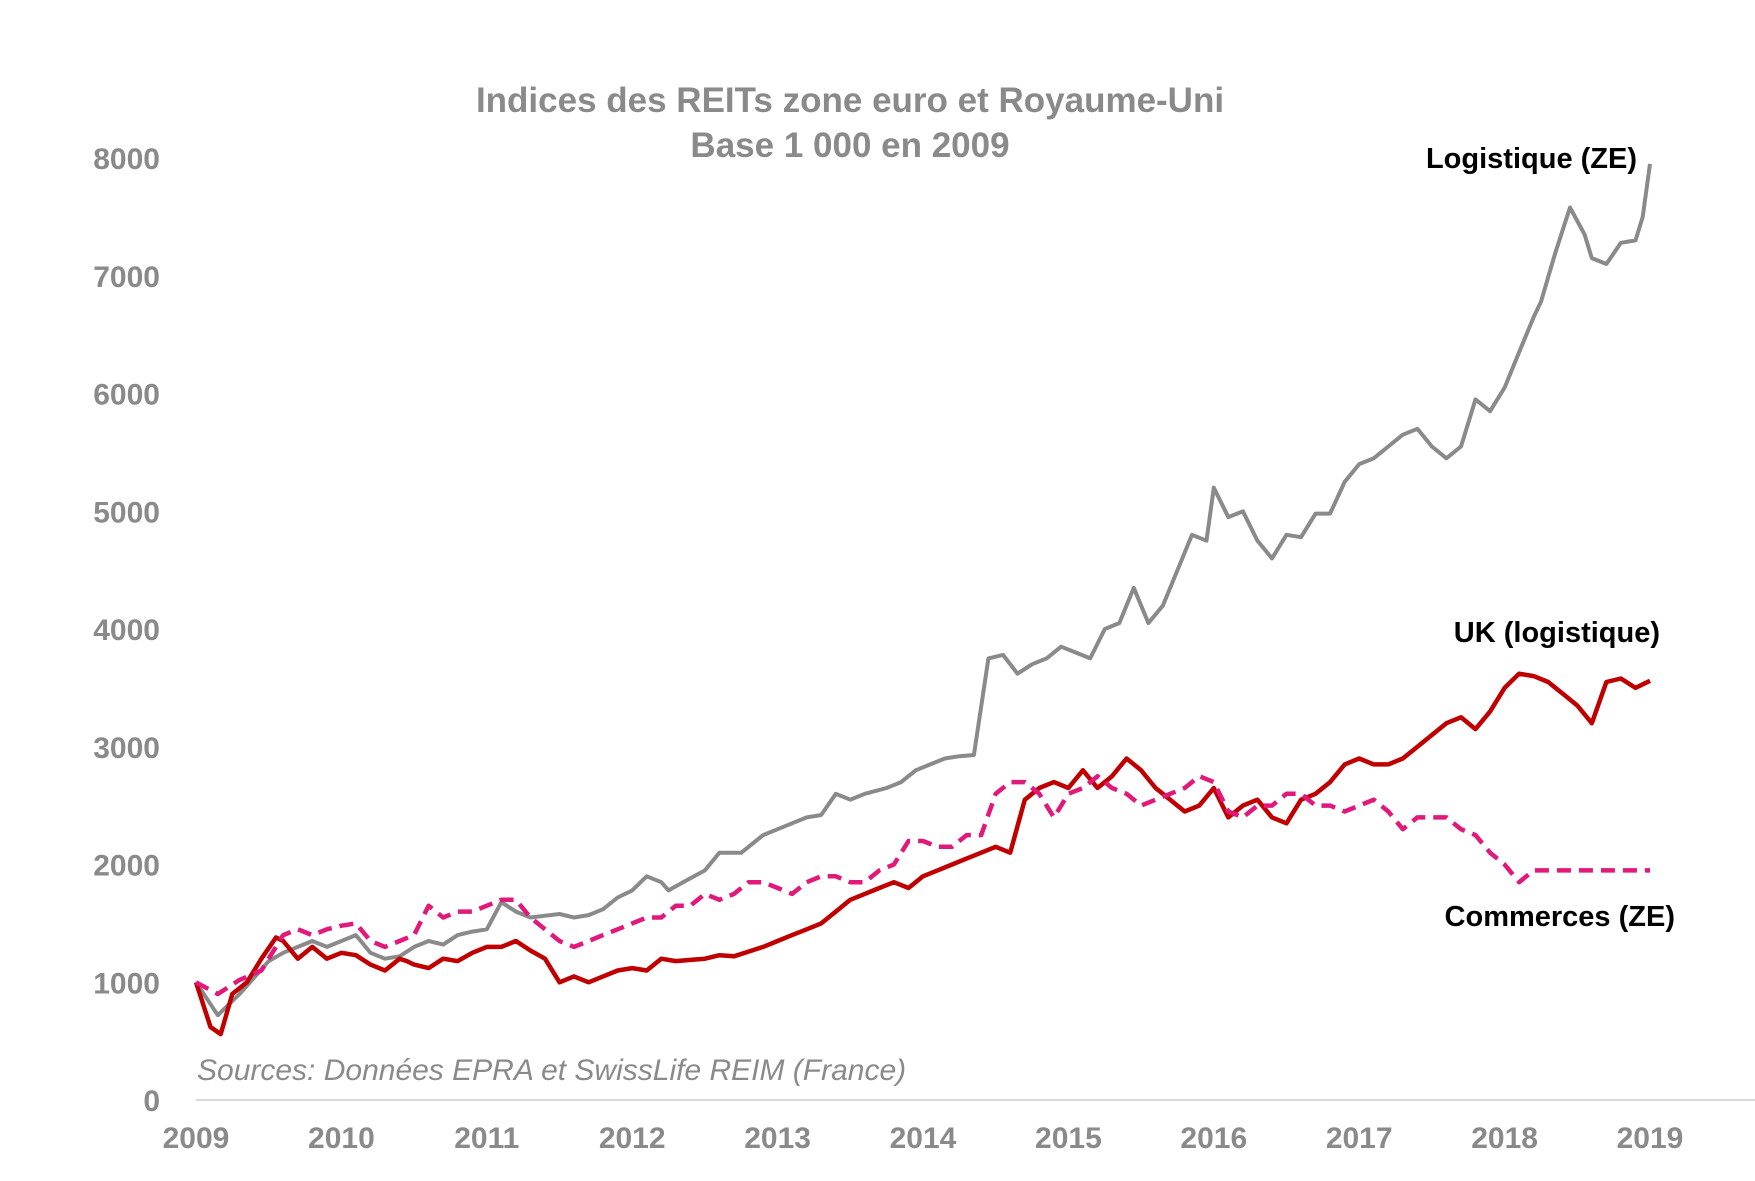 The height and width of the screenshot is (1181, 1755). Describe the element at coordinates (196, 1138) in the screenshot. I see `x-tick-label: 2009` at that location.